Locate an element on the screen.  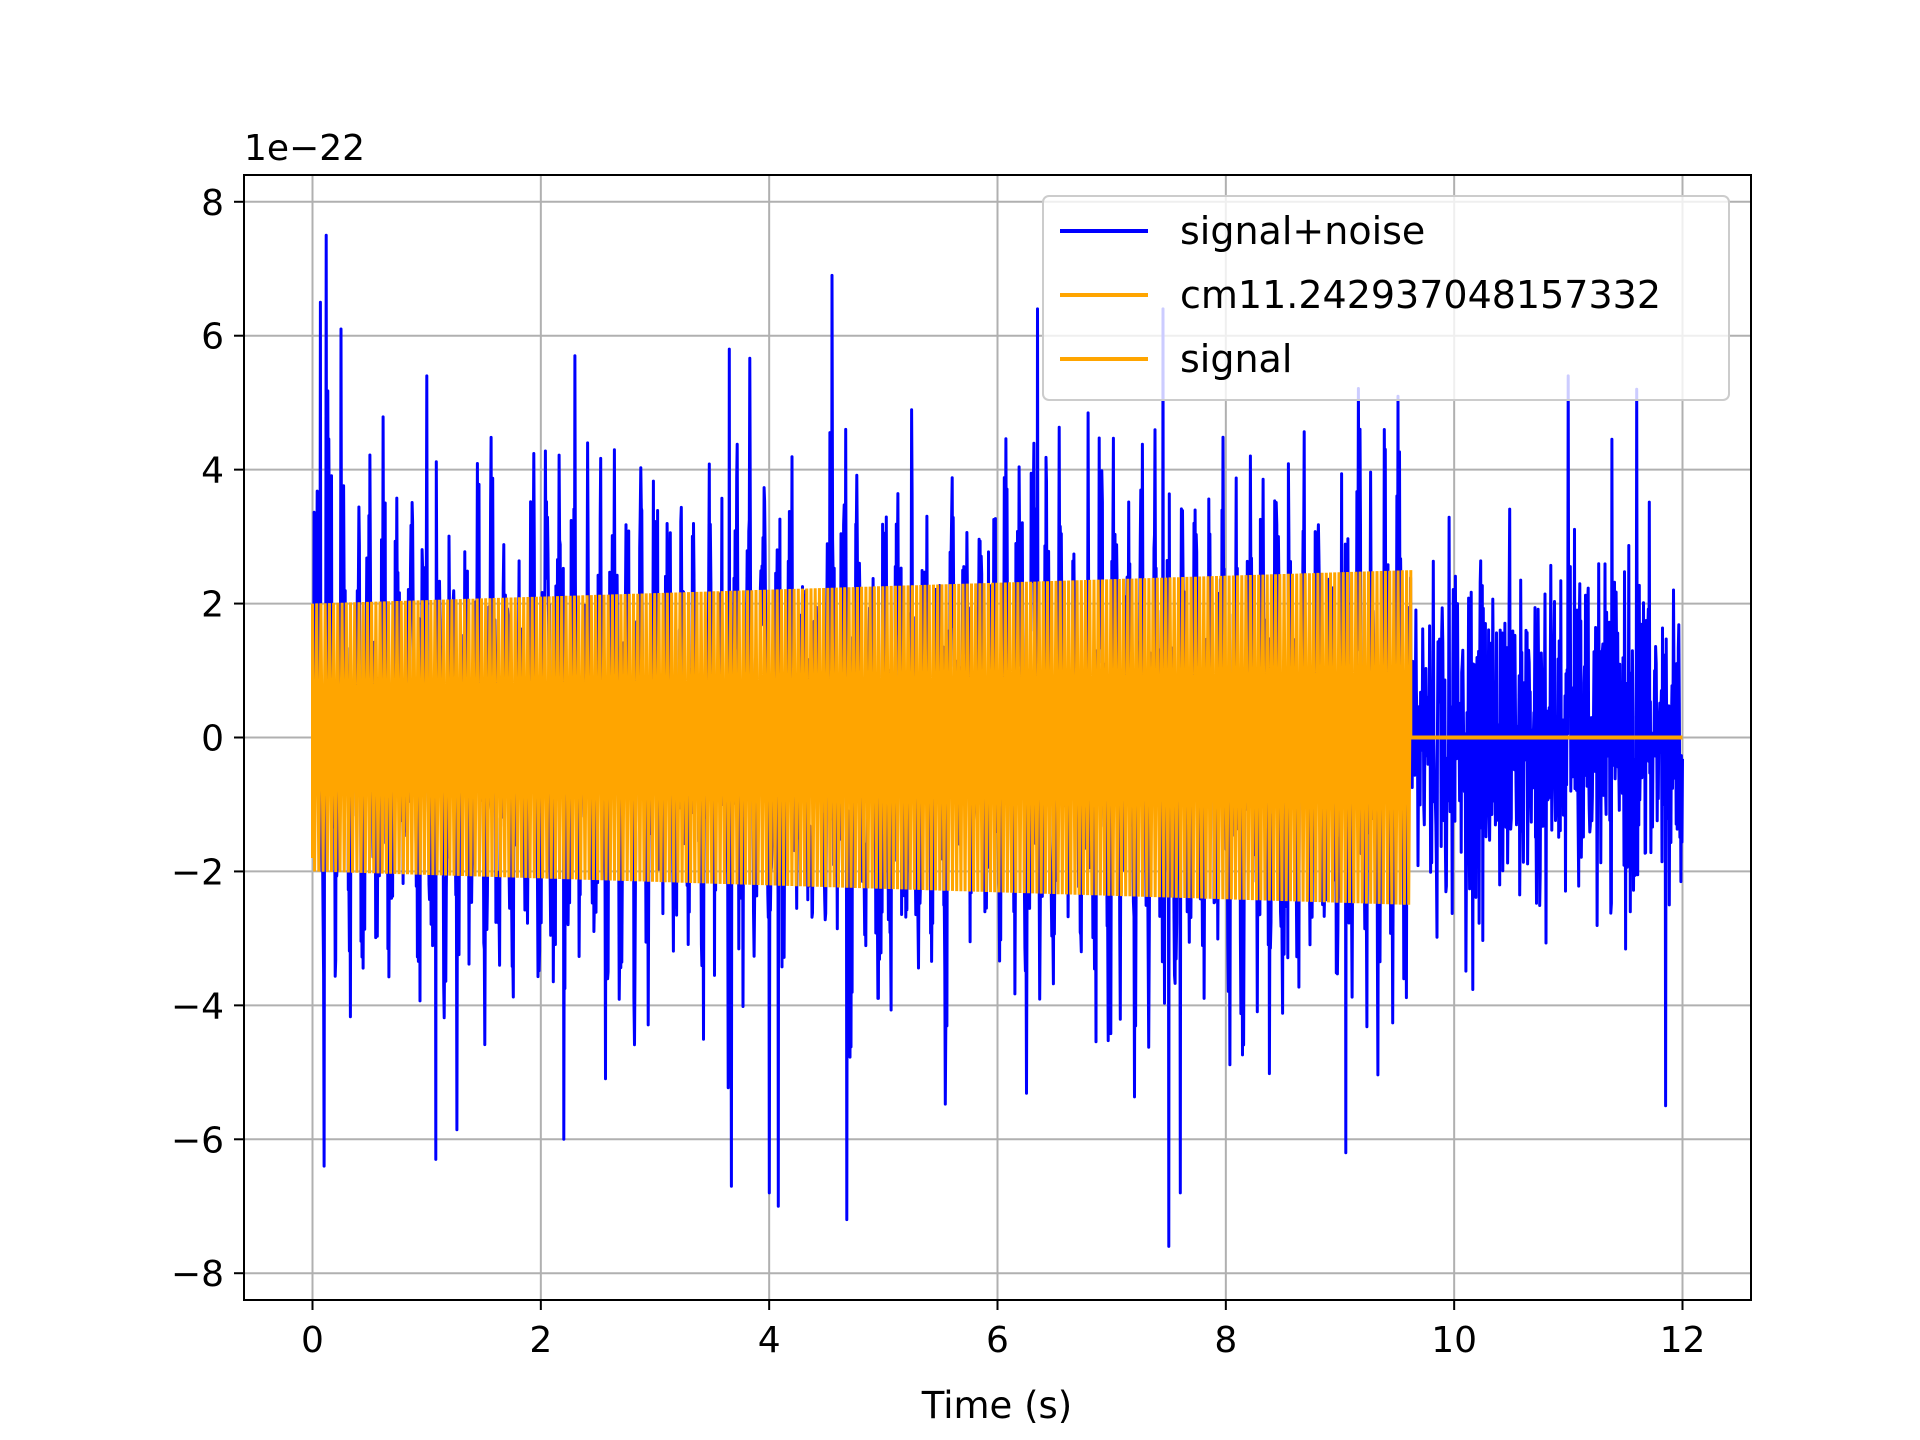
x-axis-label: Time (s) is located at coordinates (996, 1405).